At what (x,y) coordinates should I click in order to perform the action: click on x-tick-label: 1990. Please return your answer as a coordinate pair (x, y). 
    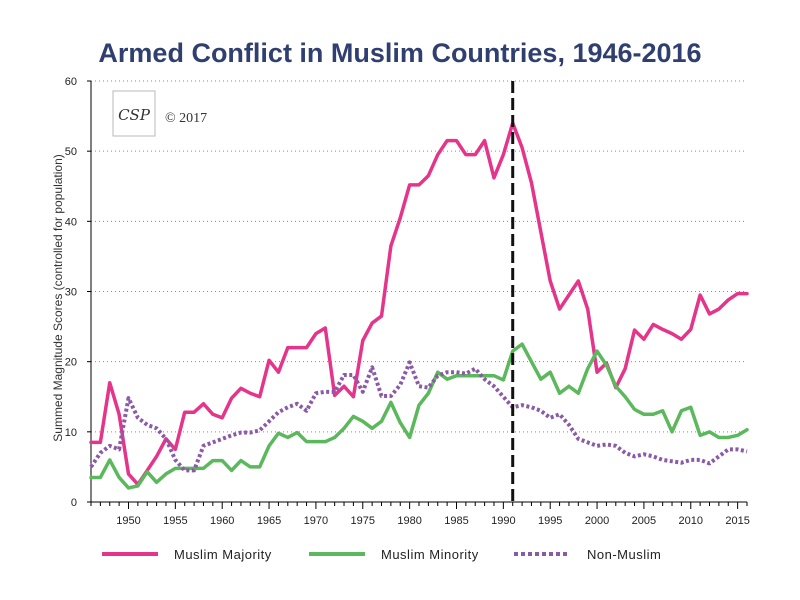
    Looking at the image, I should click on (503, 521).